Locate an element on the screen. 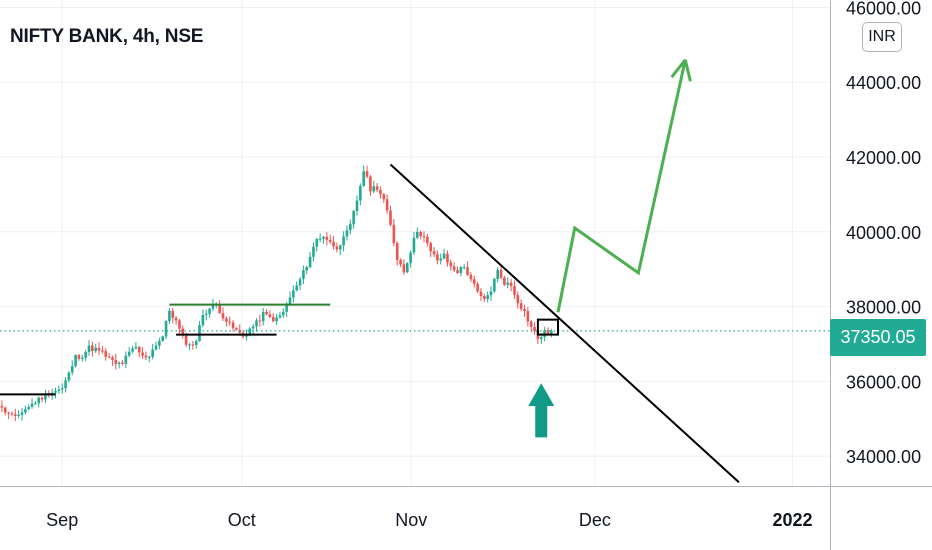 This screenshot has width=932, height=550. last-price-badge: 37350.05 is located at coordinates (878, 337).